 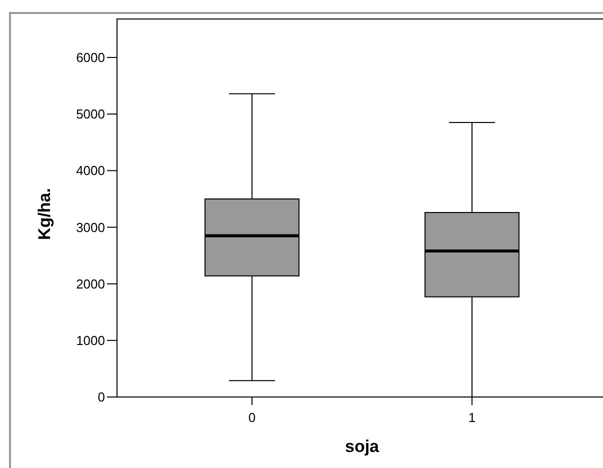 What do you see at coordinates (90, 58) in the screenshot?
I see `y-tick-label: 6000` at bounding box center [90, 58].